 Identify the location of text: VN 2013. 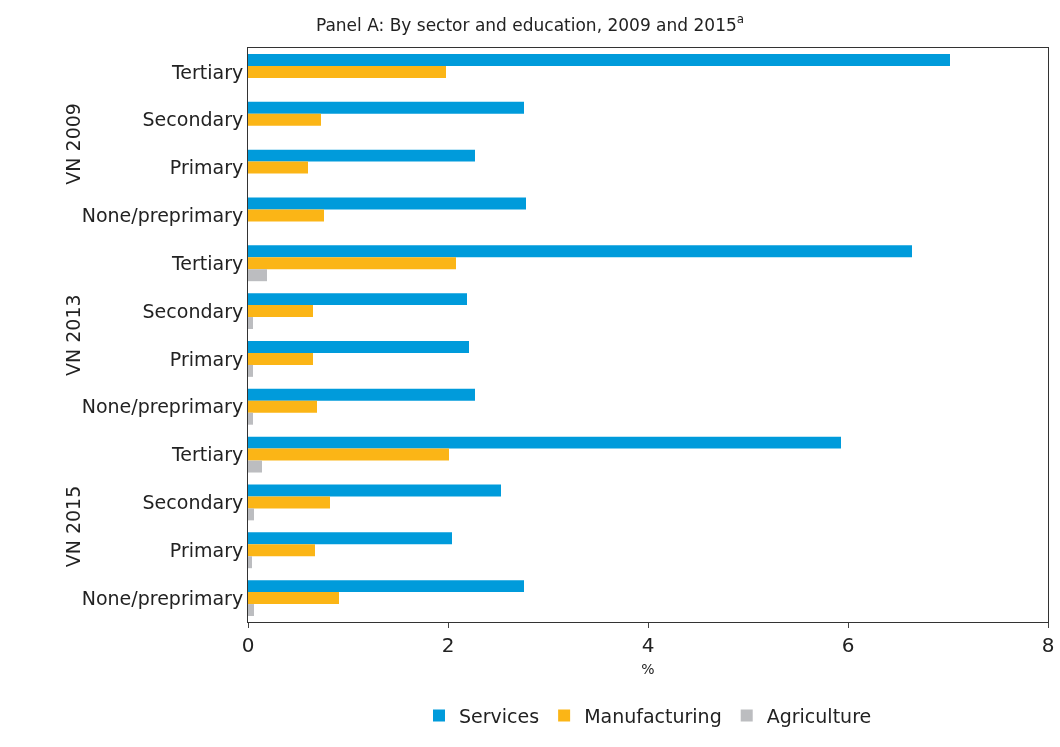
(73, 335).